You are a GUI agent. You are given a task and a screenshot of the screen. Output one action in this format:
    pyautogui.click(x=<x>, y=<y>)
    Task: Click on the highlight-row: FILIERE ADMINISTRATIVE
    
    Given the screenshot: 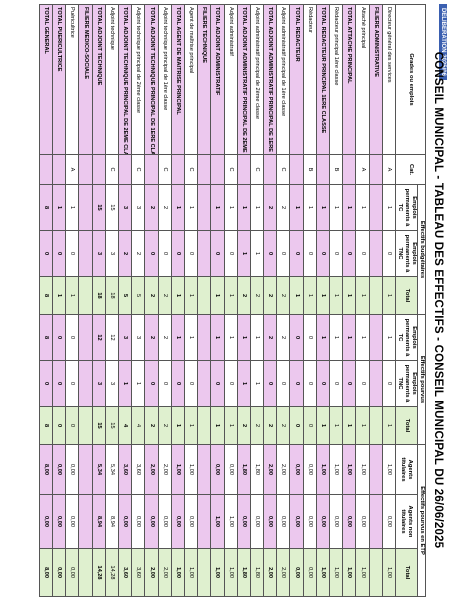 What is the action you would take?
    pyautogui.click(x=376, y=300)
    